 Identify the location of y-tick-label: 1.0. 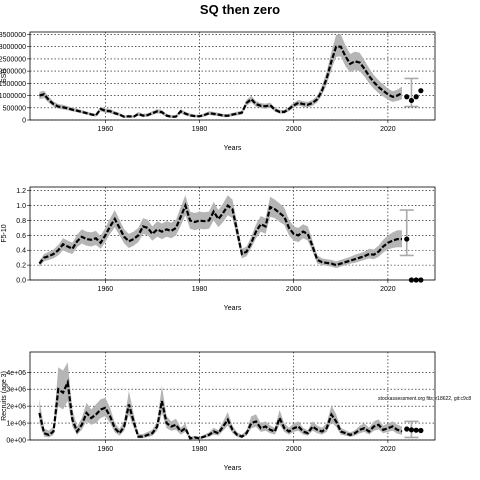
(21, 206).